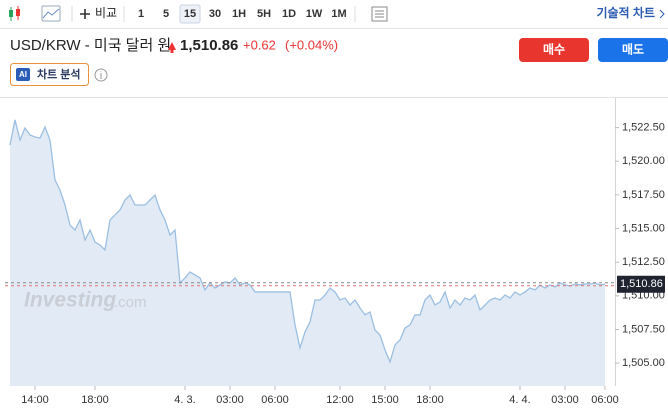 The height and width of the screenshot is (413, 668). Describe the element at coordinates (51, 13) in the screenshot. I see `area-icon` at that location.